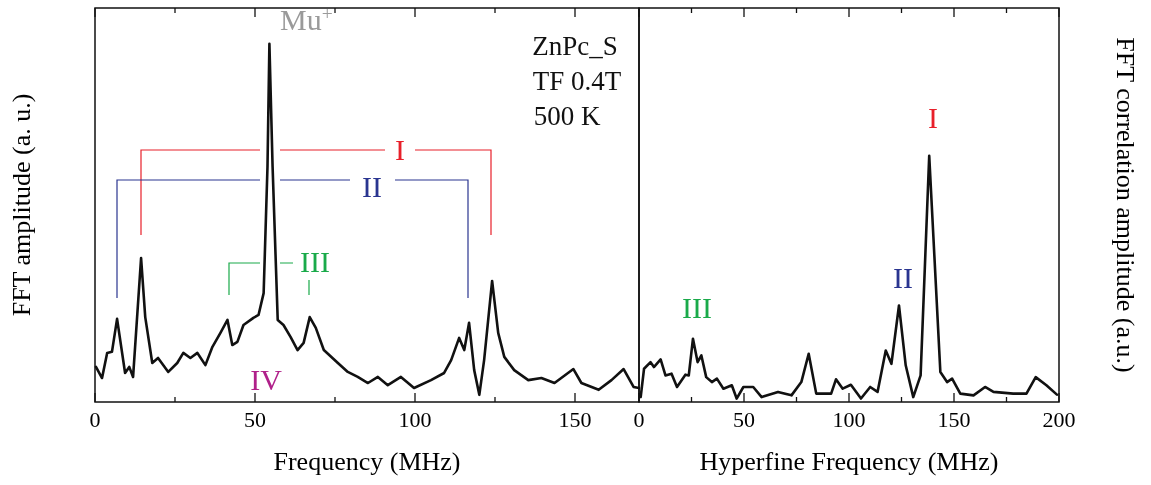 This screenshot has height=485, width=1151. Describe the element at coordinates (577, 81) in the screenshot. I see `annotation: TF 0.4T` at that location.